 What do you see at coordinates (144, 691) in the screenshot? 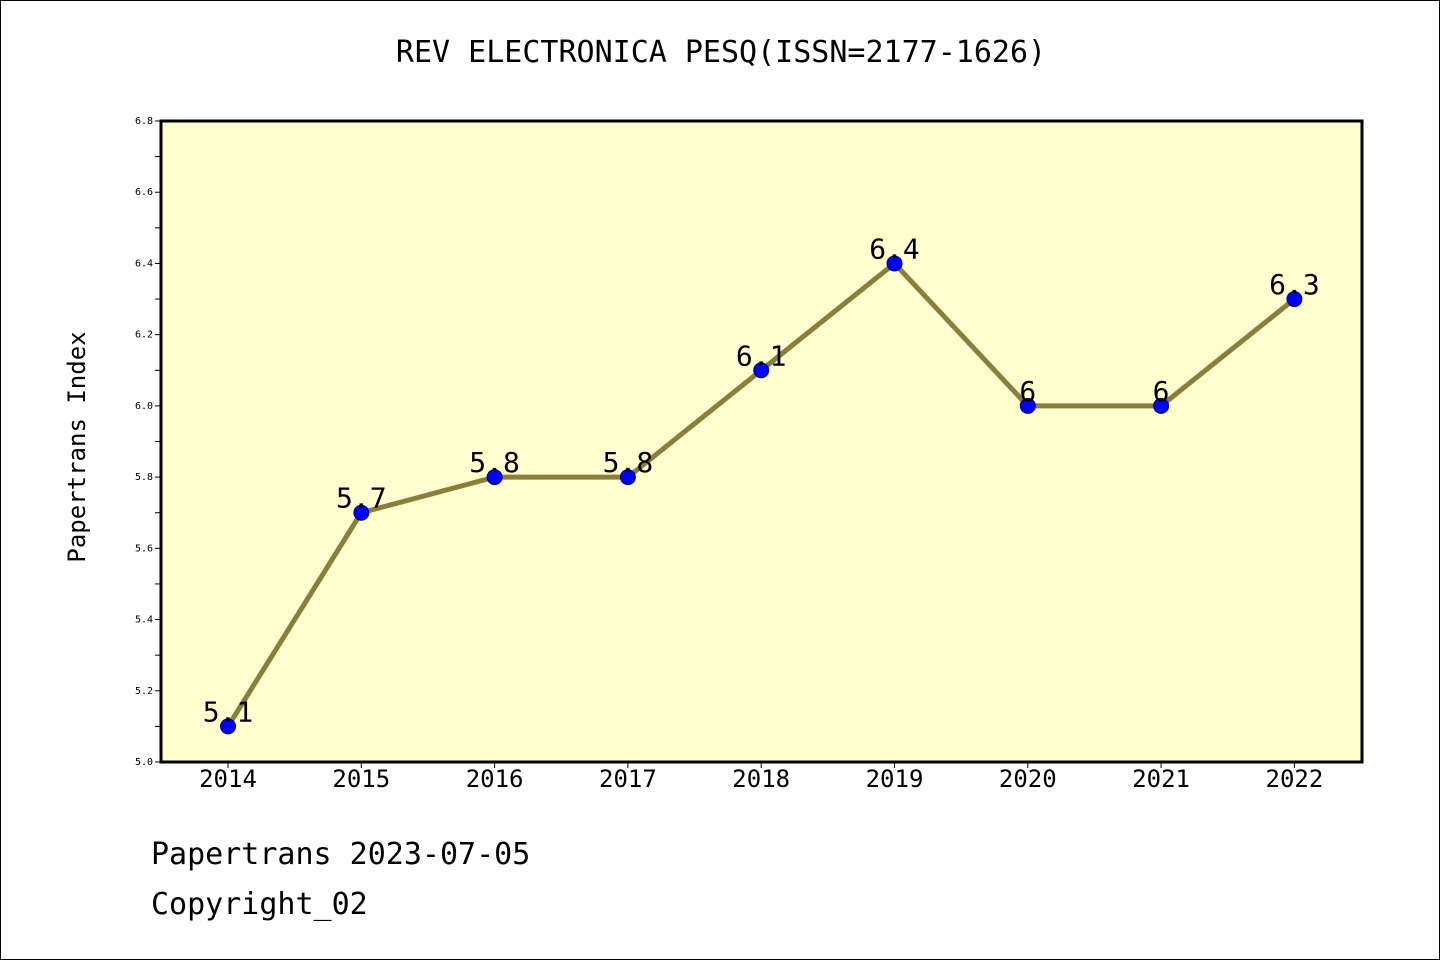
I see `y-tick-label: 5.2` at bounding box center [144, 691].